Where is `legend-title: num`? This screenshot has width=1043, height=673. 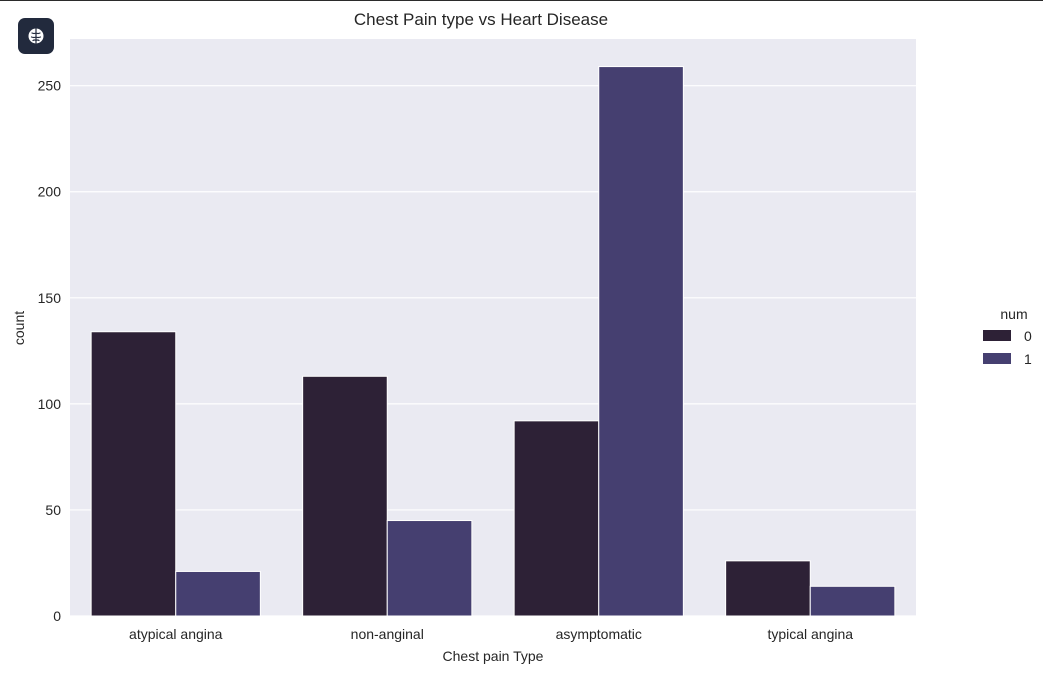
legend-title: num is located at coordinates (1013, 314).